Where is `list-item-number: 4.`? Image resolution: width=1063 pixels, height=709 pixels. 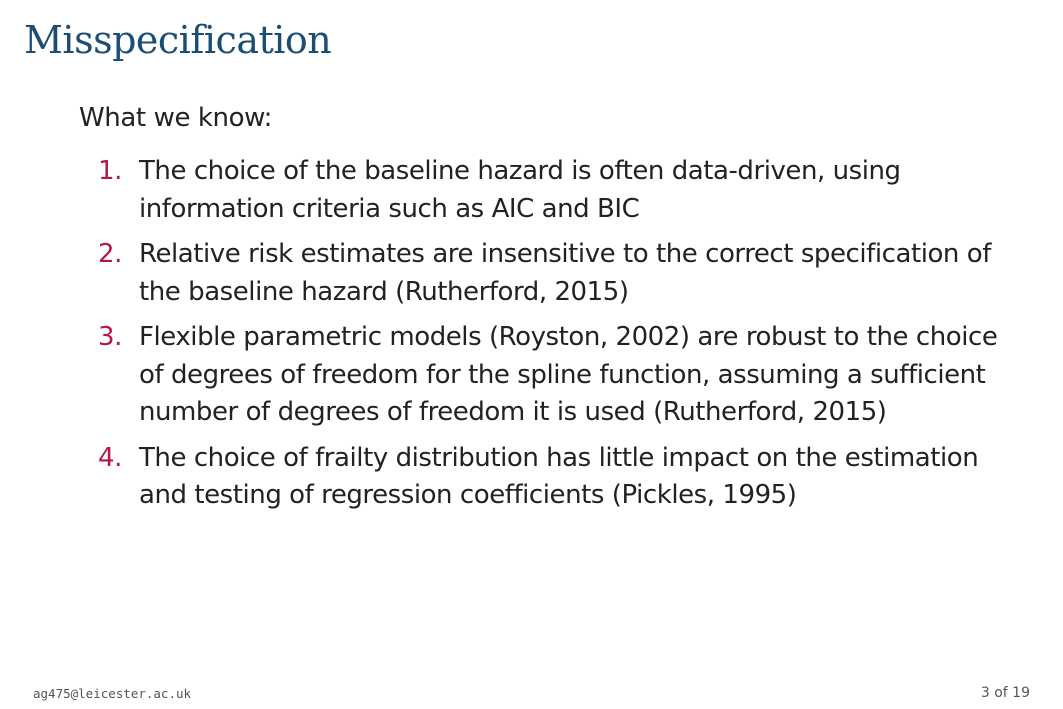 list-item-number: 4. is located at coordinates (110, 457).